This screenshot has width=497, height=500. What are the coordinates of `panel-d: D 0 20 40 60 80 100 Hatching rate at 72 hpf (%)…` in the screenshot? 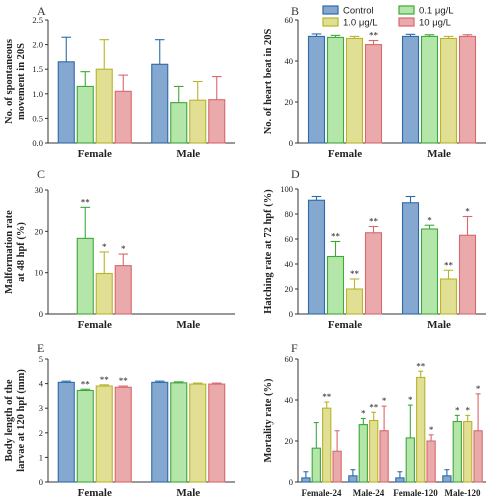 It's located at (374, 249).